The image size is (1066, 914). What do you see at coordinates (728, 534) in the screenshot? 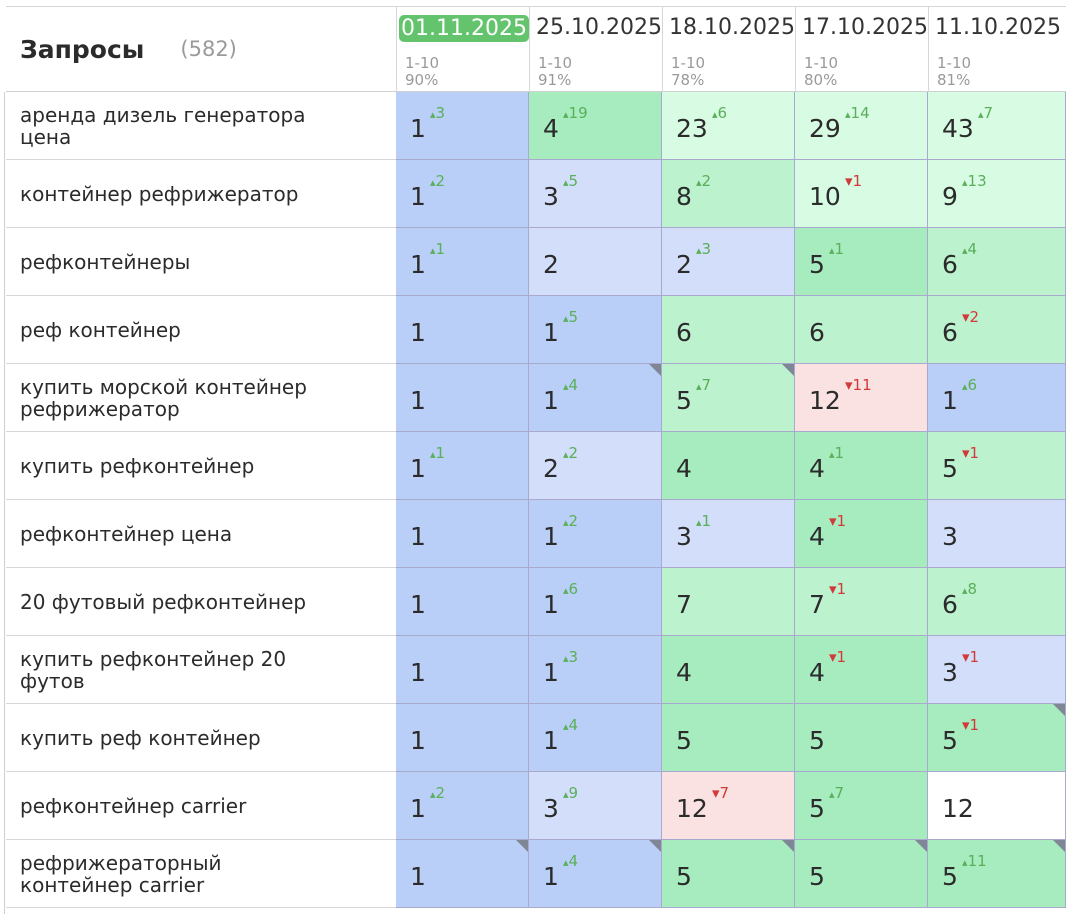
I see `position-cell: 3 ▴1` at bounding box center [728, 534].